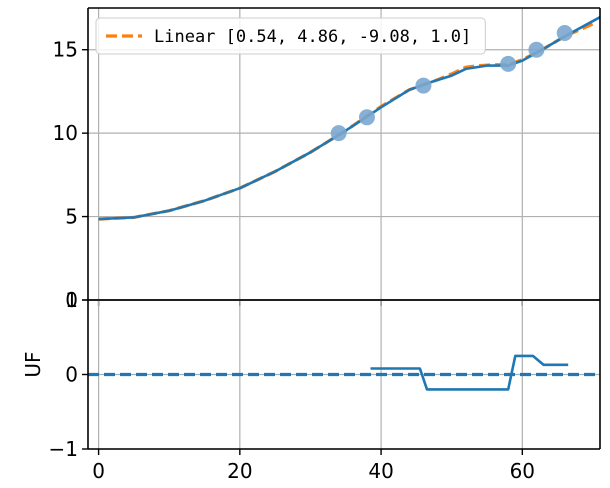  I want to click on x-tick-label: 60, so click(522, 471).